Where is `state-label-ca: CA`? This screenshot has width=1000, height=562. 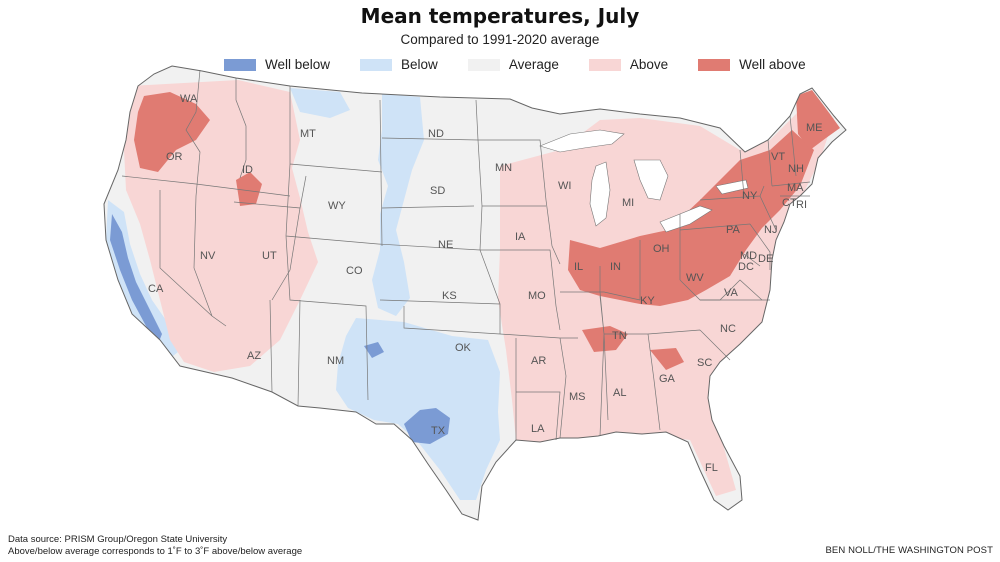
state-label-ca: CA is located at coordinates (156, 289).